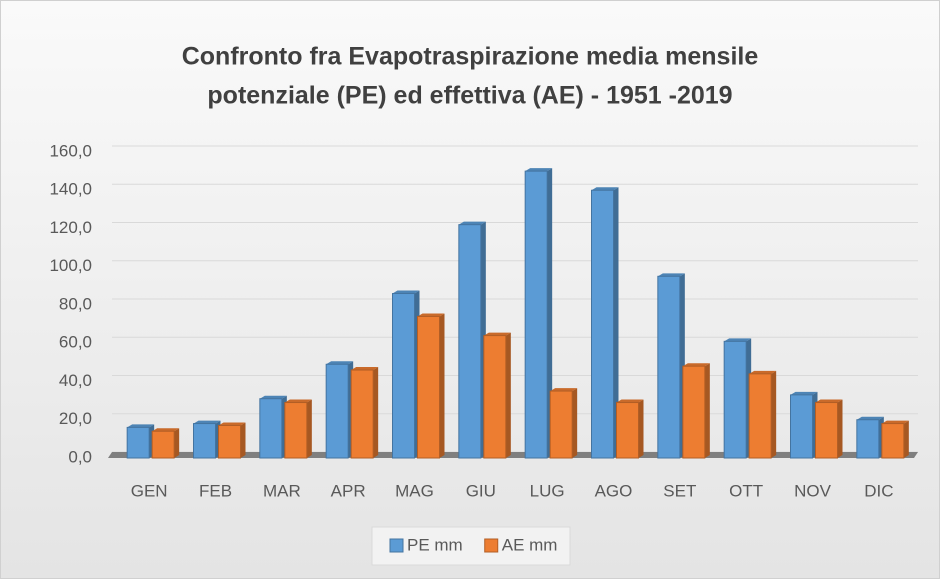  What do you see at coordinates (70, 189) in the screenshot?
I see `y-tick-label: 140,0` at bounding box center [70, 189].